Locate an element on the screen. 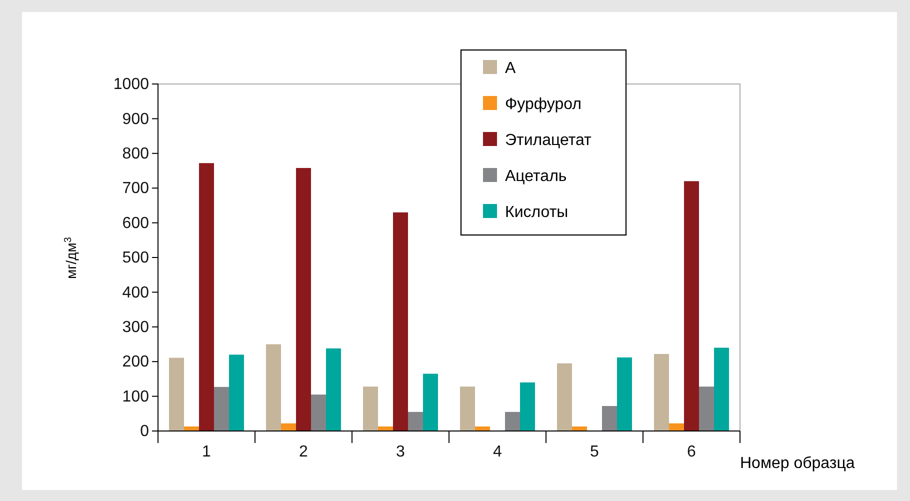 This screenshot has height=501, width=910. x-tick-label: 3 is located at coordinates (401, 451).